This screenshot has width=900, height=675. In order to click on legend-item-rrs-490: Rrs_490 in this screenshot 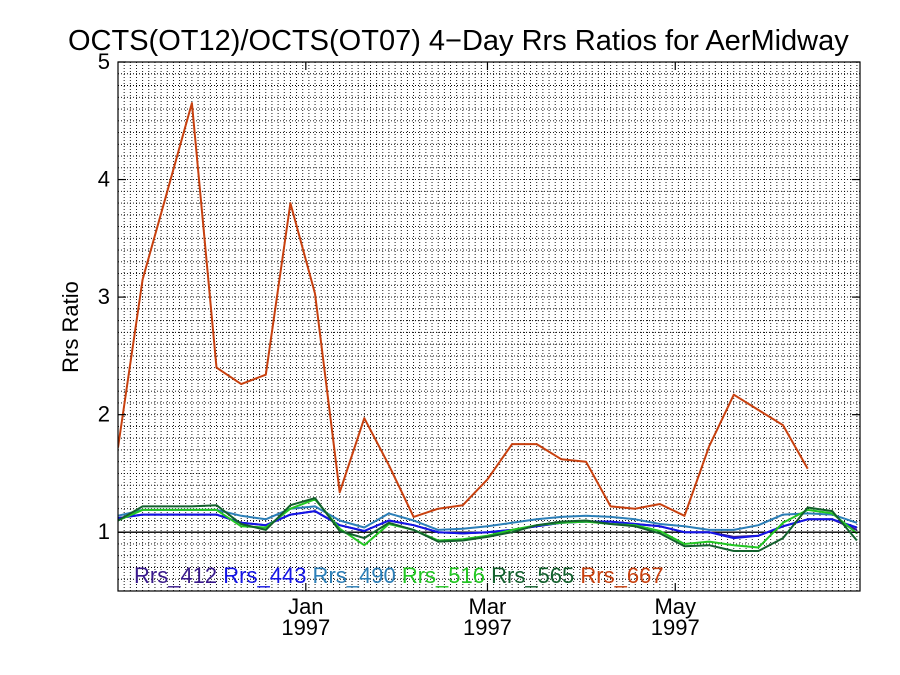, I will do `click(350, 575)`.